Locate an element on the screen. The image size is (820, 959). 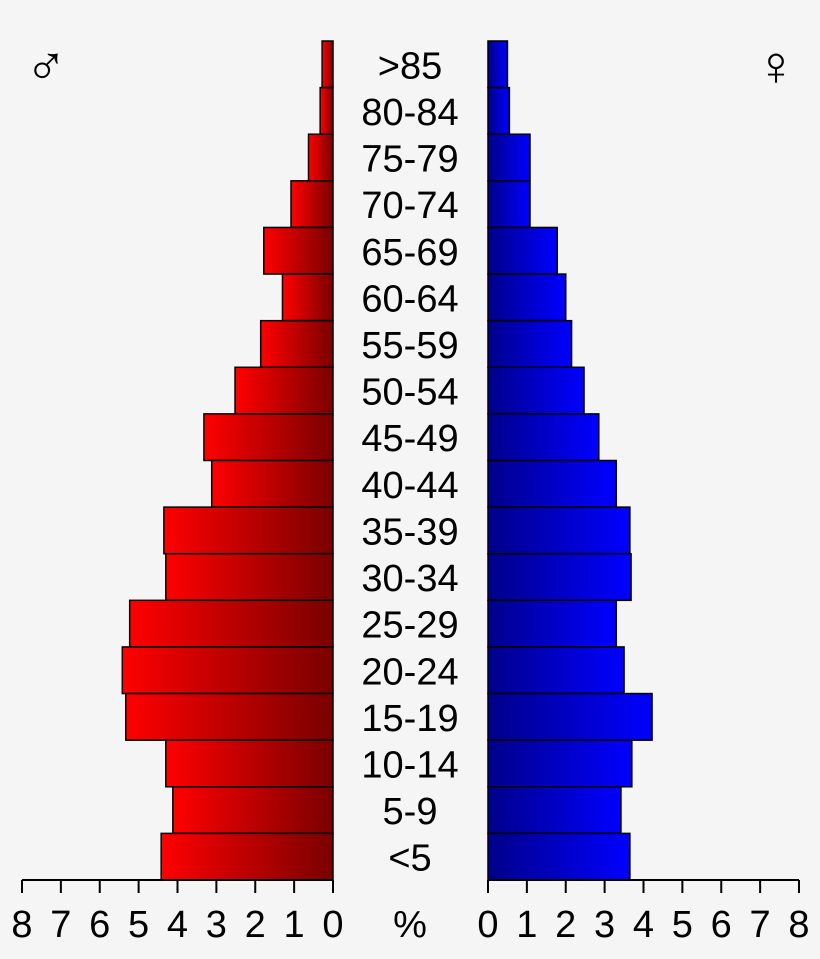
age-group-label: 35-39 is located at coordinates (409, 532).